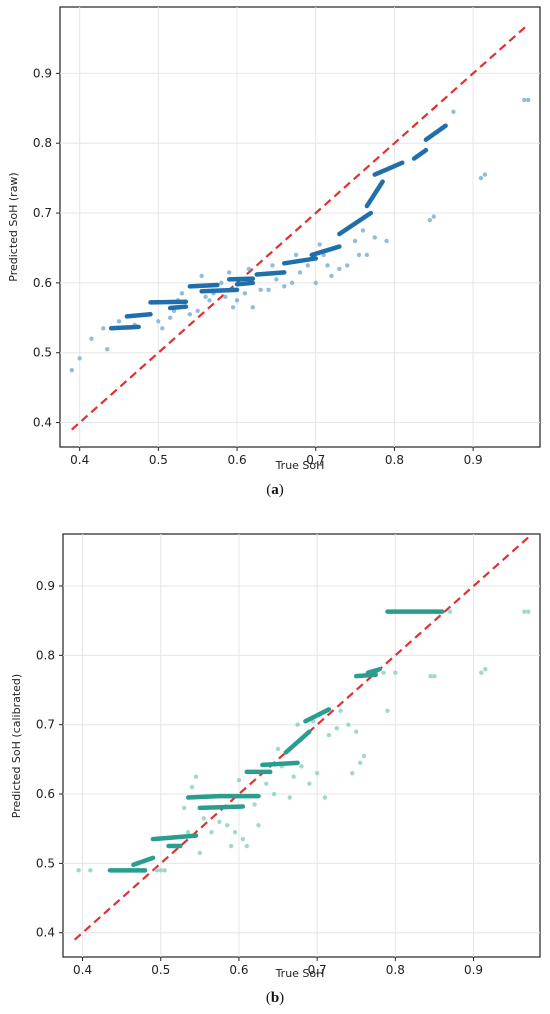  Describe the element at coordinates (42, 353) in the screenshot. I see `y-tick-label: 0.5` at that location.